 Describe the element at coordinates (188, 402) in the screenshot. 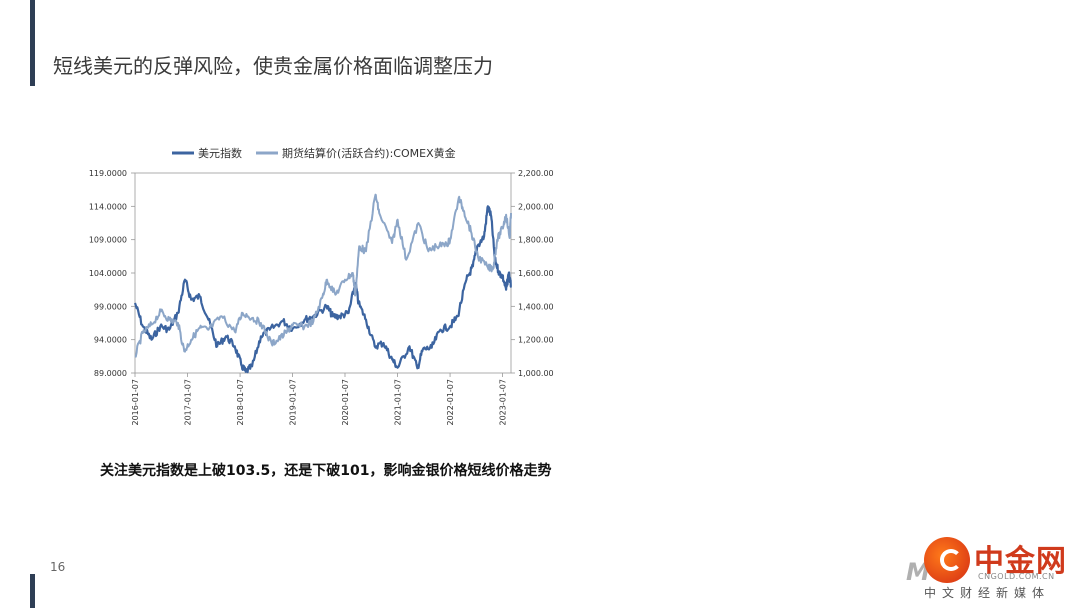

I see `x-tick-label: 2017-01-07` at that location.